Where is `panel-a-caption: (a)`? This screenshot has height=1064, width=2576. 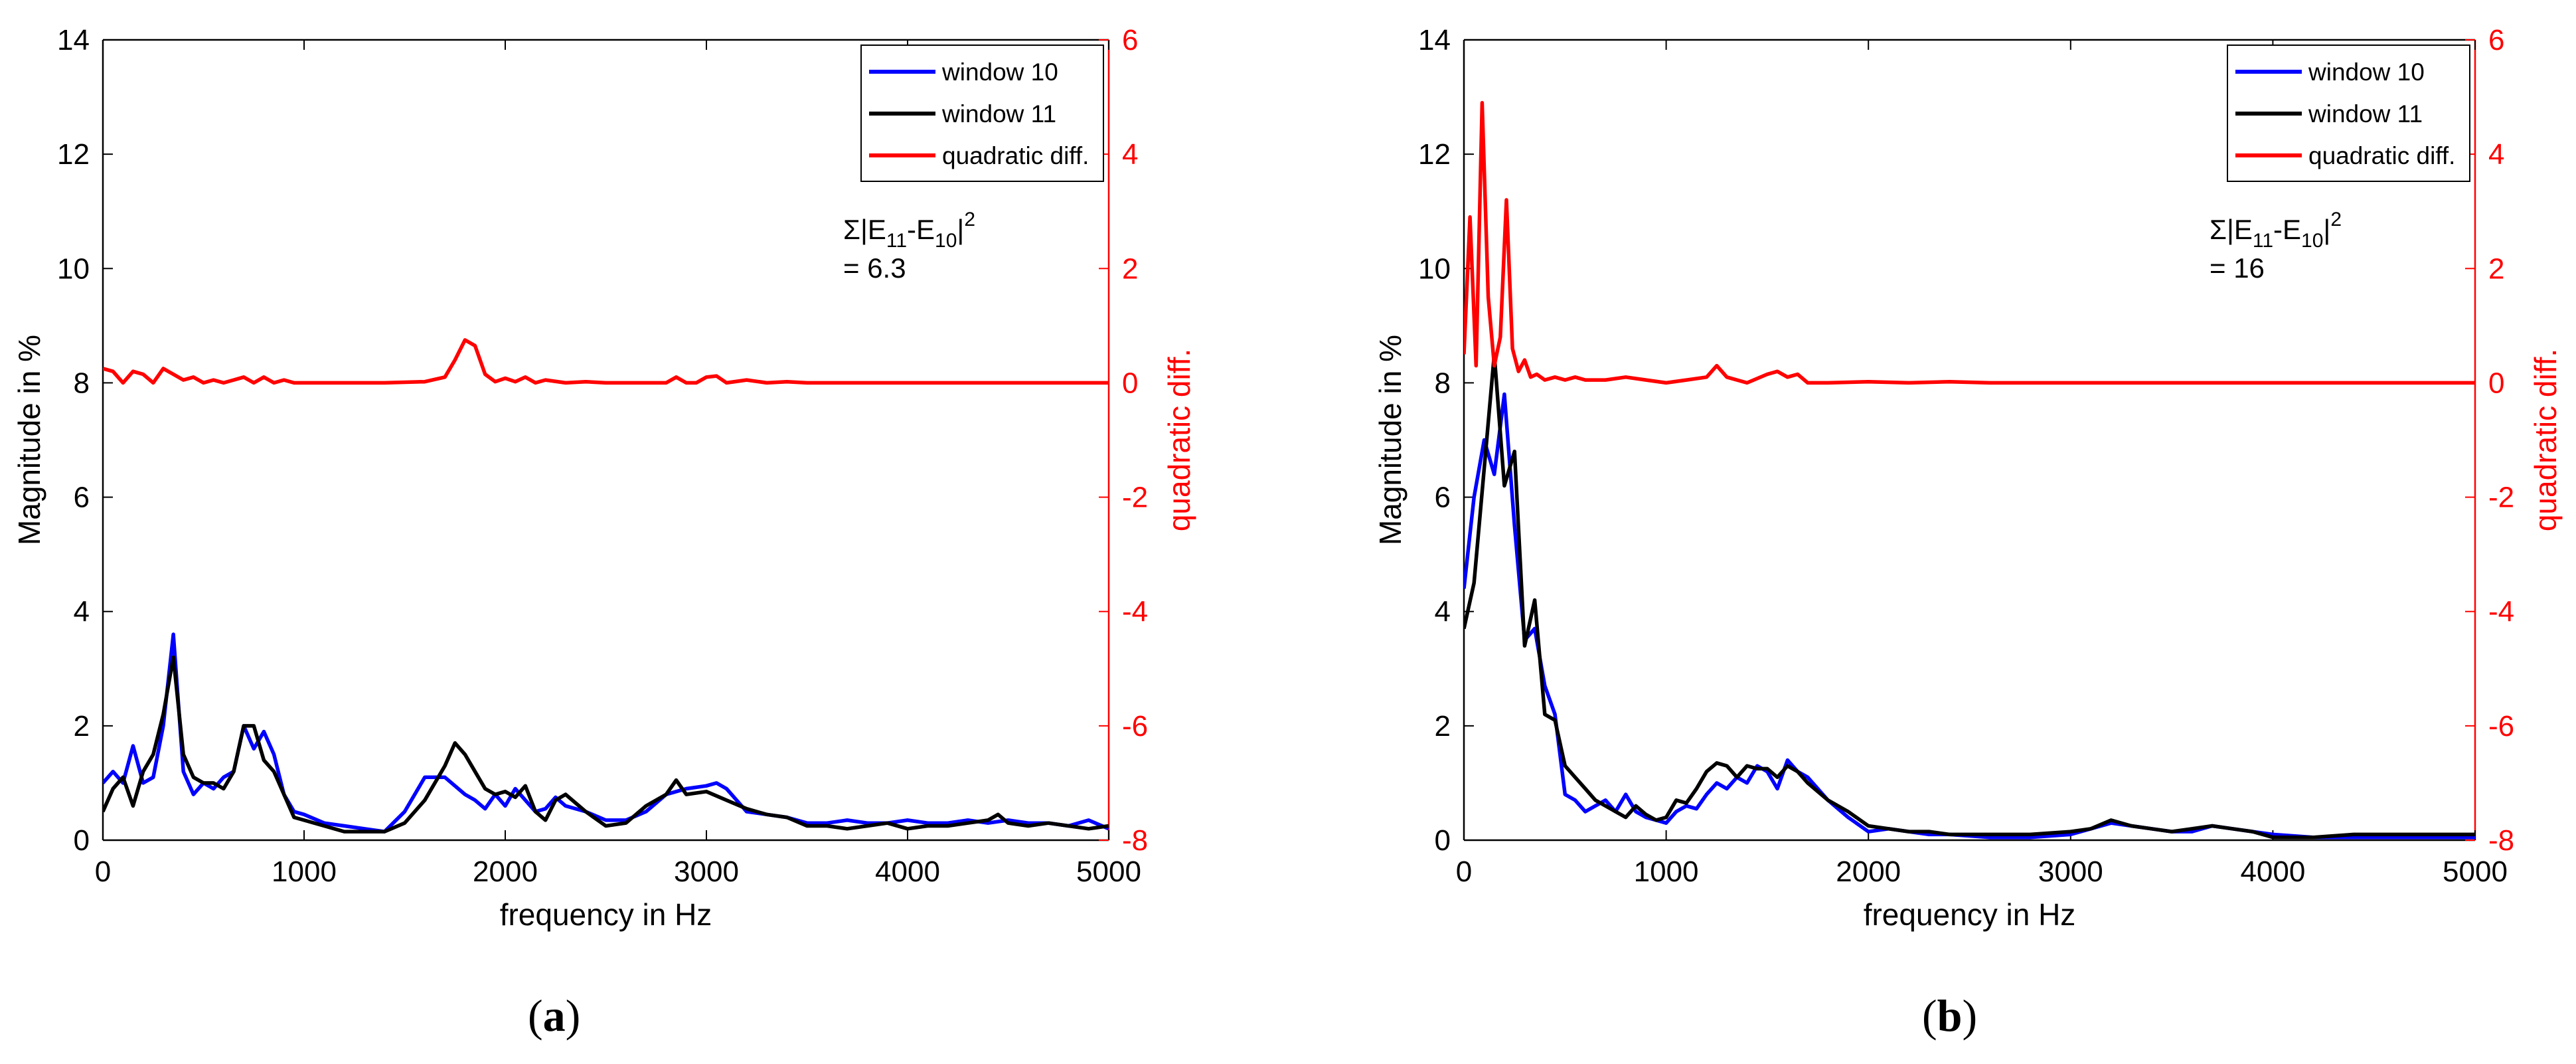 panel-a-caption: (a) is located at coordinates (554, 1015).